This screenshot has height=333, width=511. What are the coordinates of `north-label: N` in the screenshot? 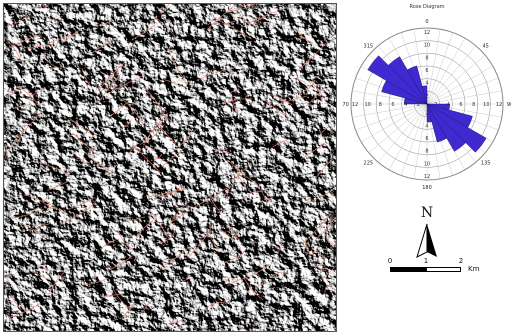 It's located at (427, 213).